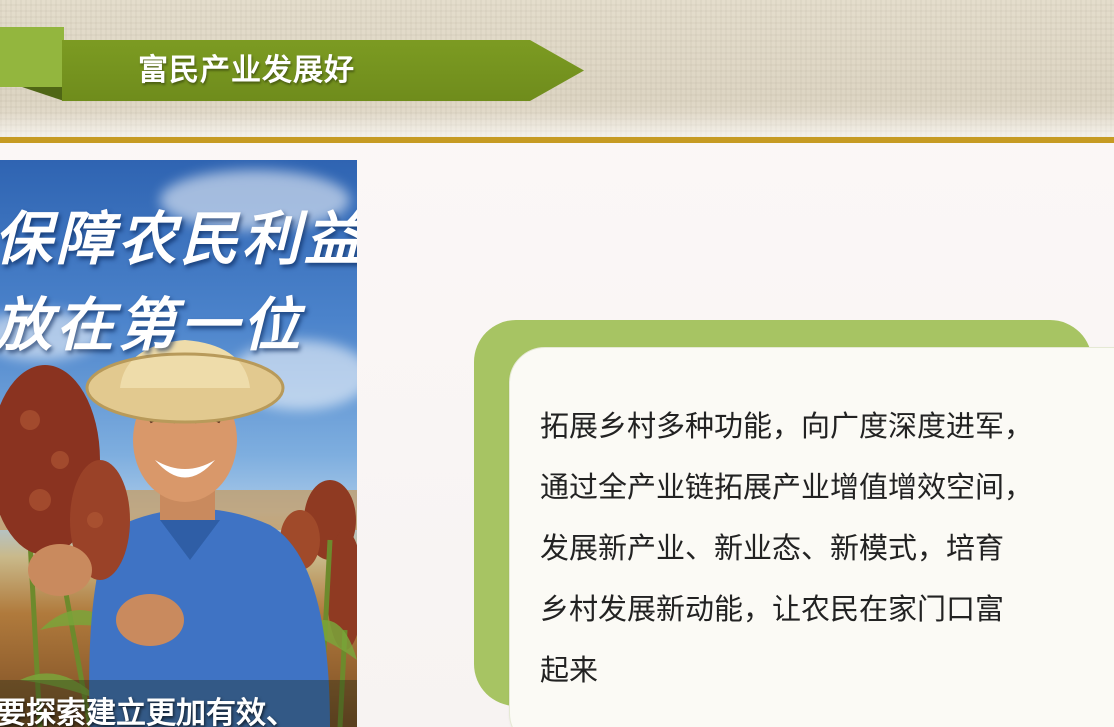 Image resolution: width=1114 pixels, height=727 pixels. I want to click on gold-divider-rule, so click(557, 140).